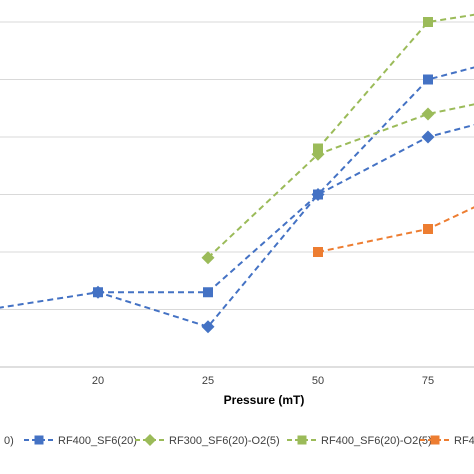 Image resolution: width=474 pixels, height=474 pixels. What do you see at coordinates (428, 381) in the screenshot?
I see `x-tick-label: 75` at bounding box center [428, 381].